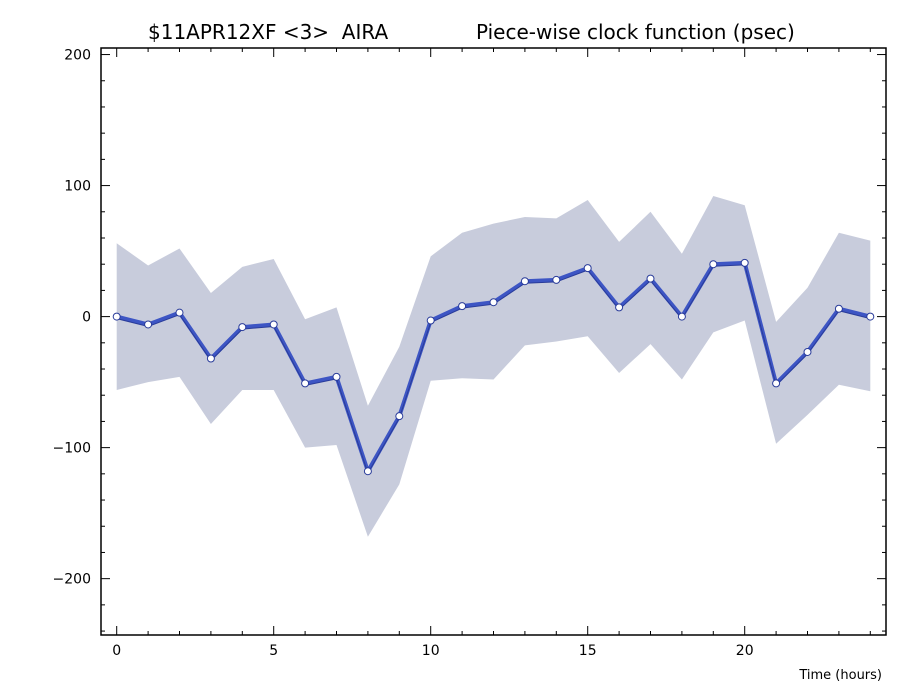  What do you see at coordinates (268, 32) in the screenshot?
I see `chart-title-left: $11APR12XF <3> AIRA` at bounding box center [268, 32].